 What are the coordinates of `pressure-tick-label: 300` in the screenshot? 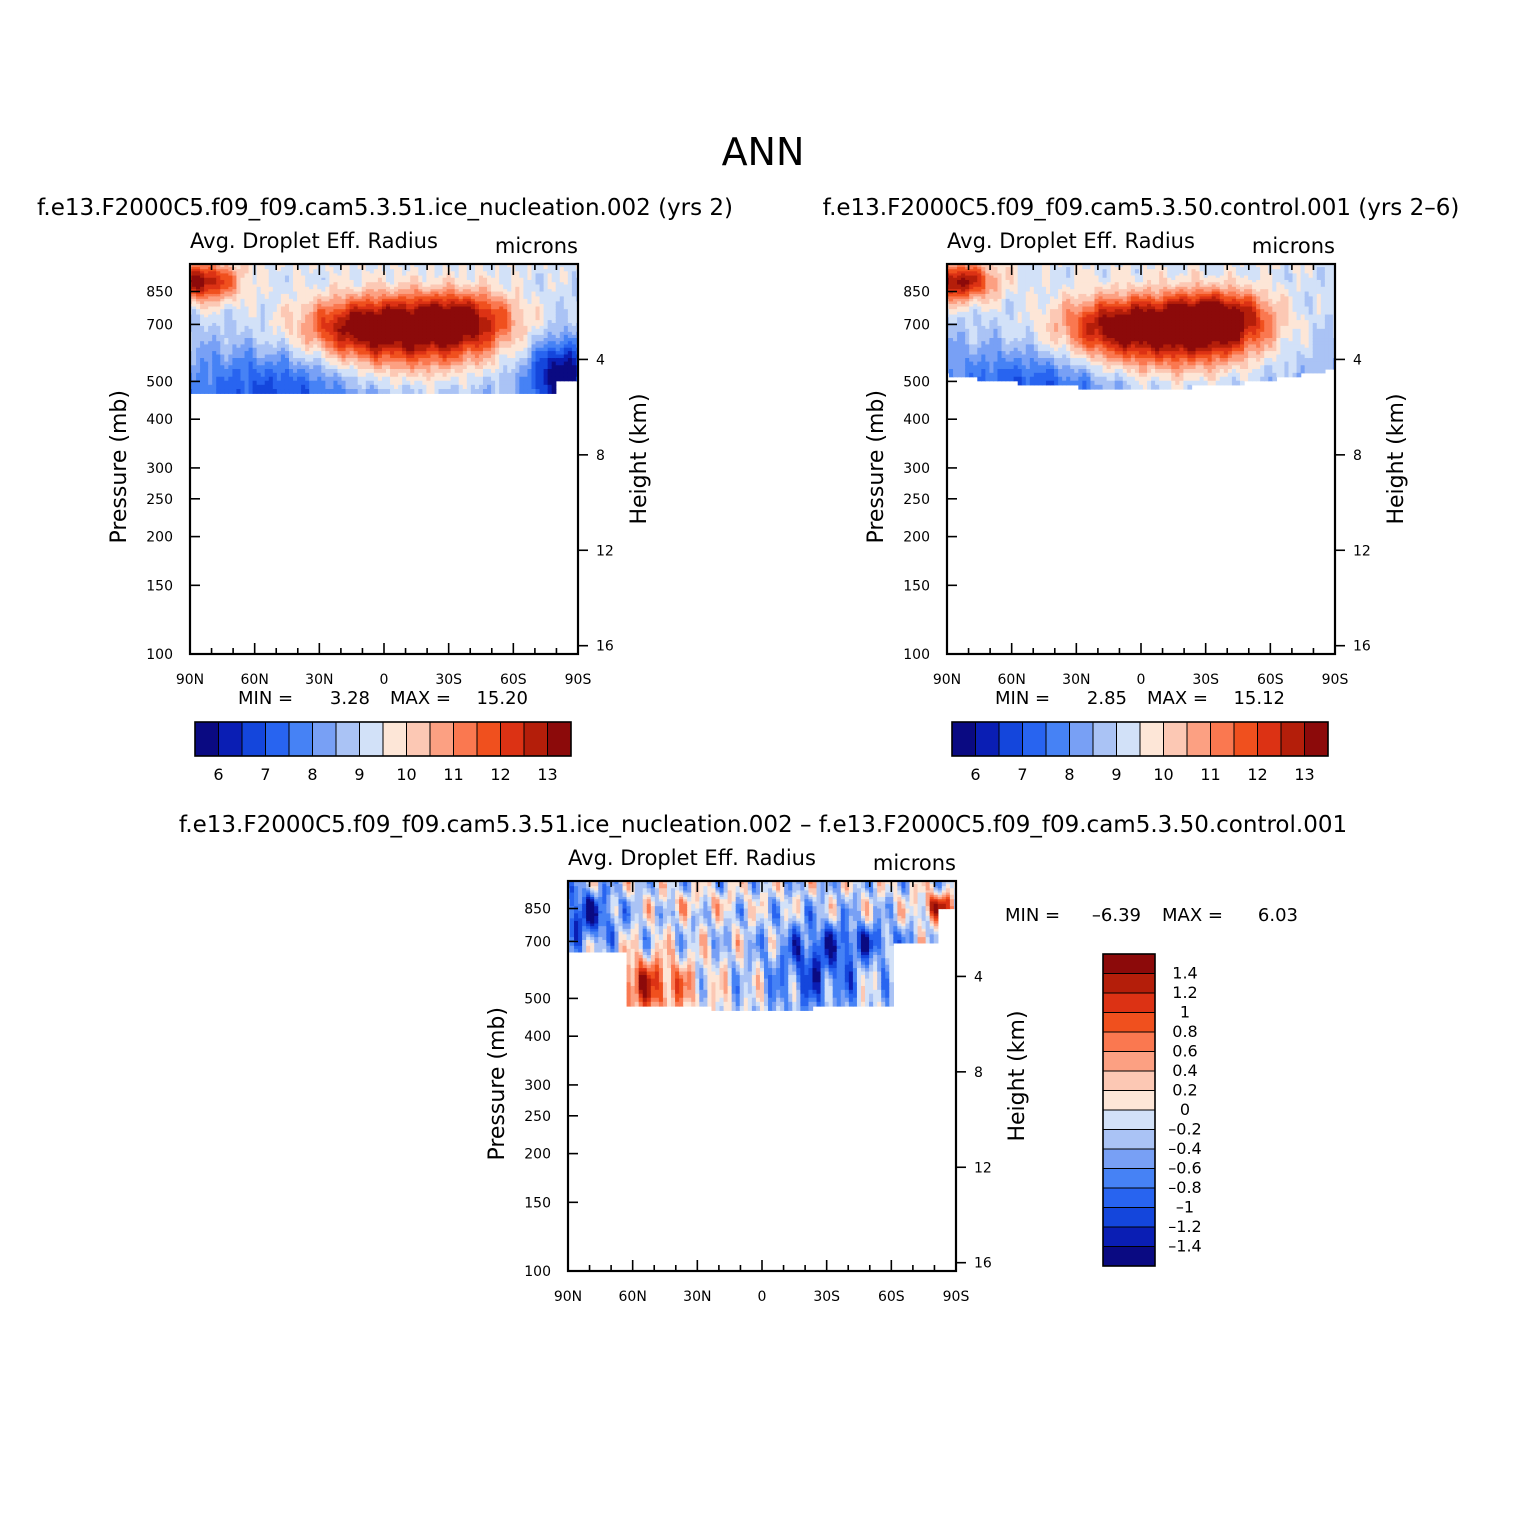 It's located at (159, 469).